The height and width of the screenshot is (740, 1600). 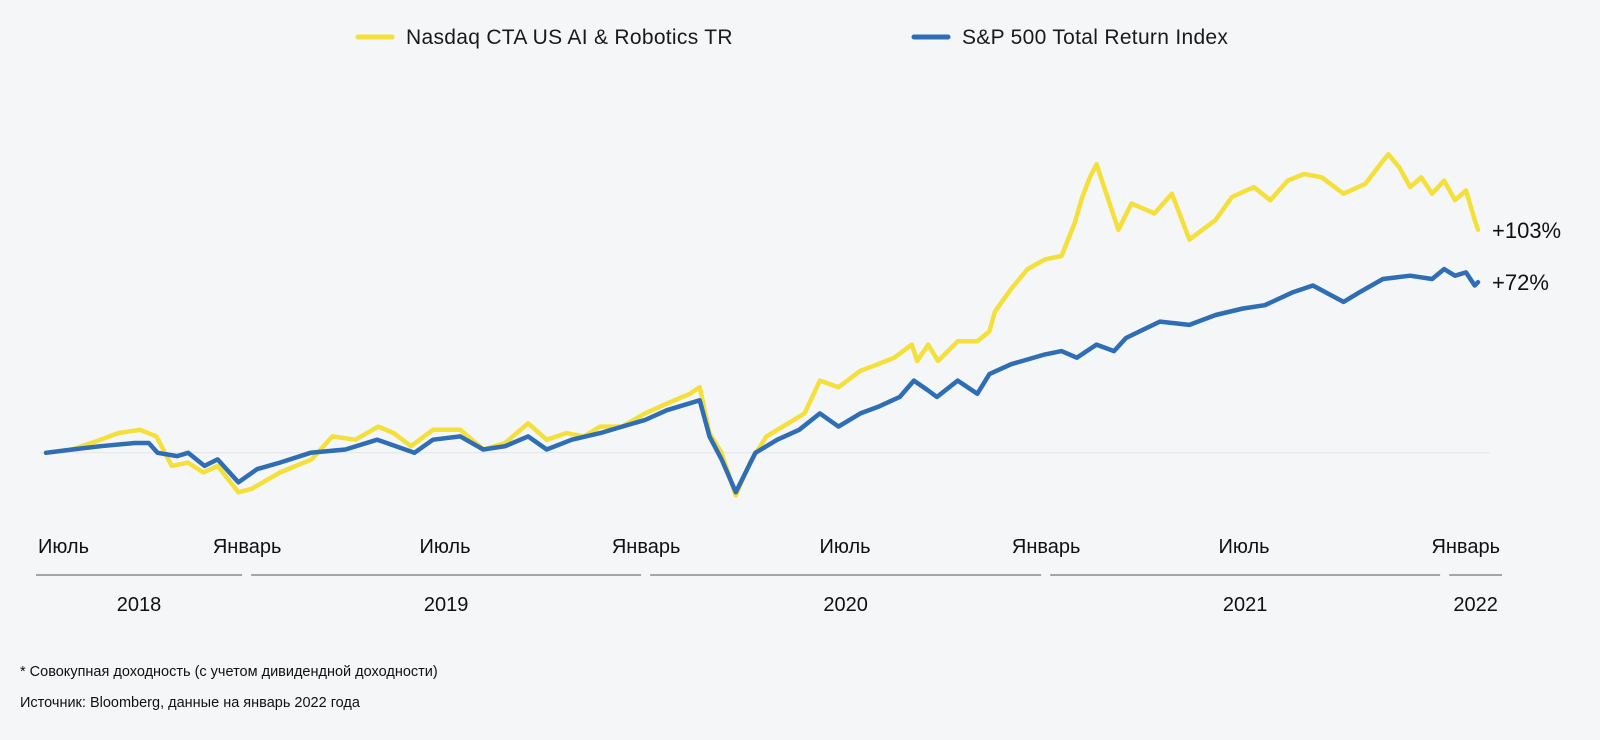 I want to click on end-label-2: +72%, so click(x=1520, y=282).